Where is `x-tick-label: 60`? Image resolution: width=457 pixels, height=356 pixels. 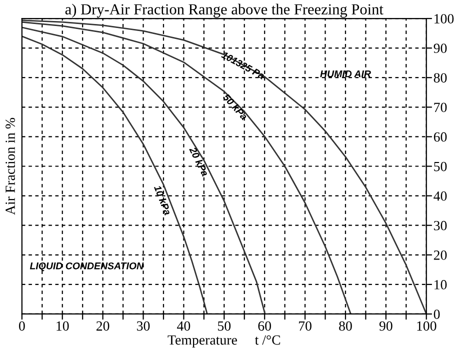
x-tick-label: 60 is located at coordinates (265, 326).